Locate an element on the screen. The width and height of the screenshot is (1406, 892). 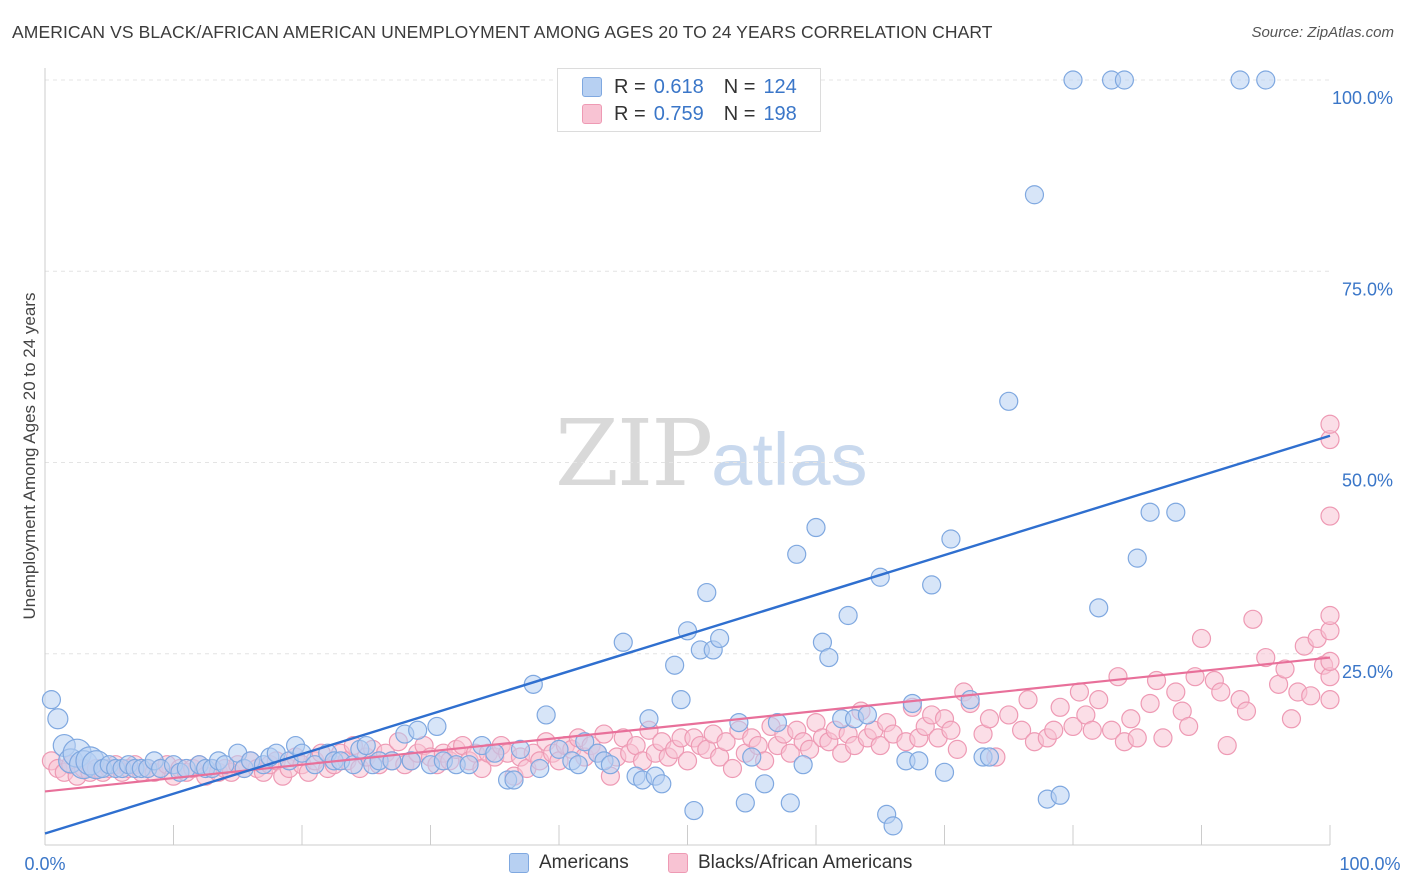
legend-row-americans: R = 0.618 N = 124 is located at coordinates (689, 87).